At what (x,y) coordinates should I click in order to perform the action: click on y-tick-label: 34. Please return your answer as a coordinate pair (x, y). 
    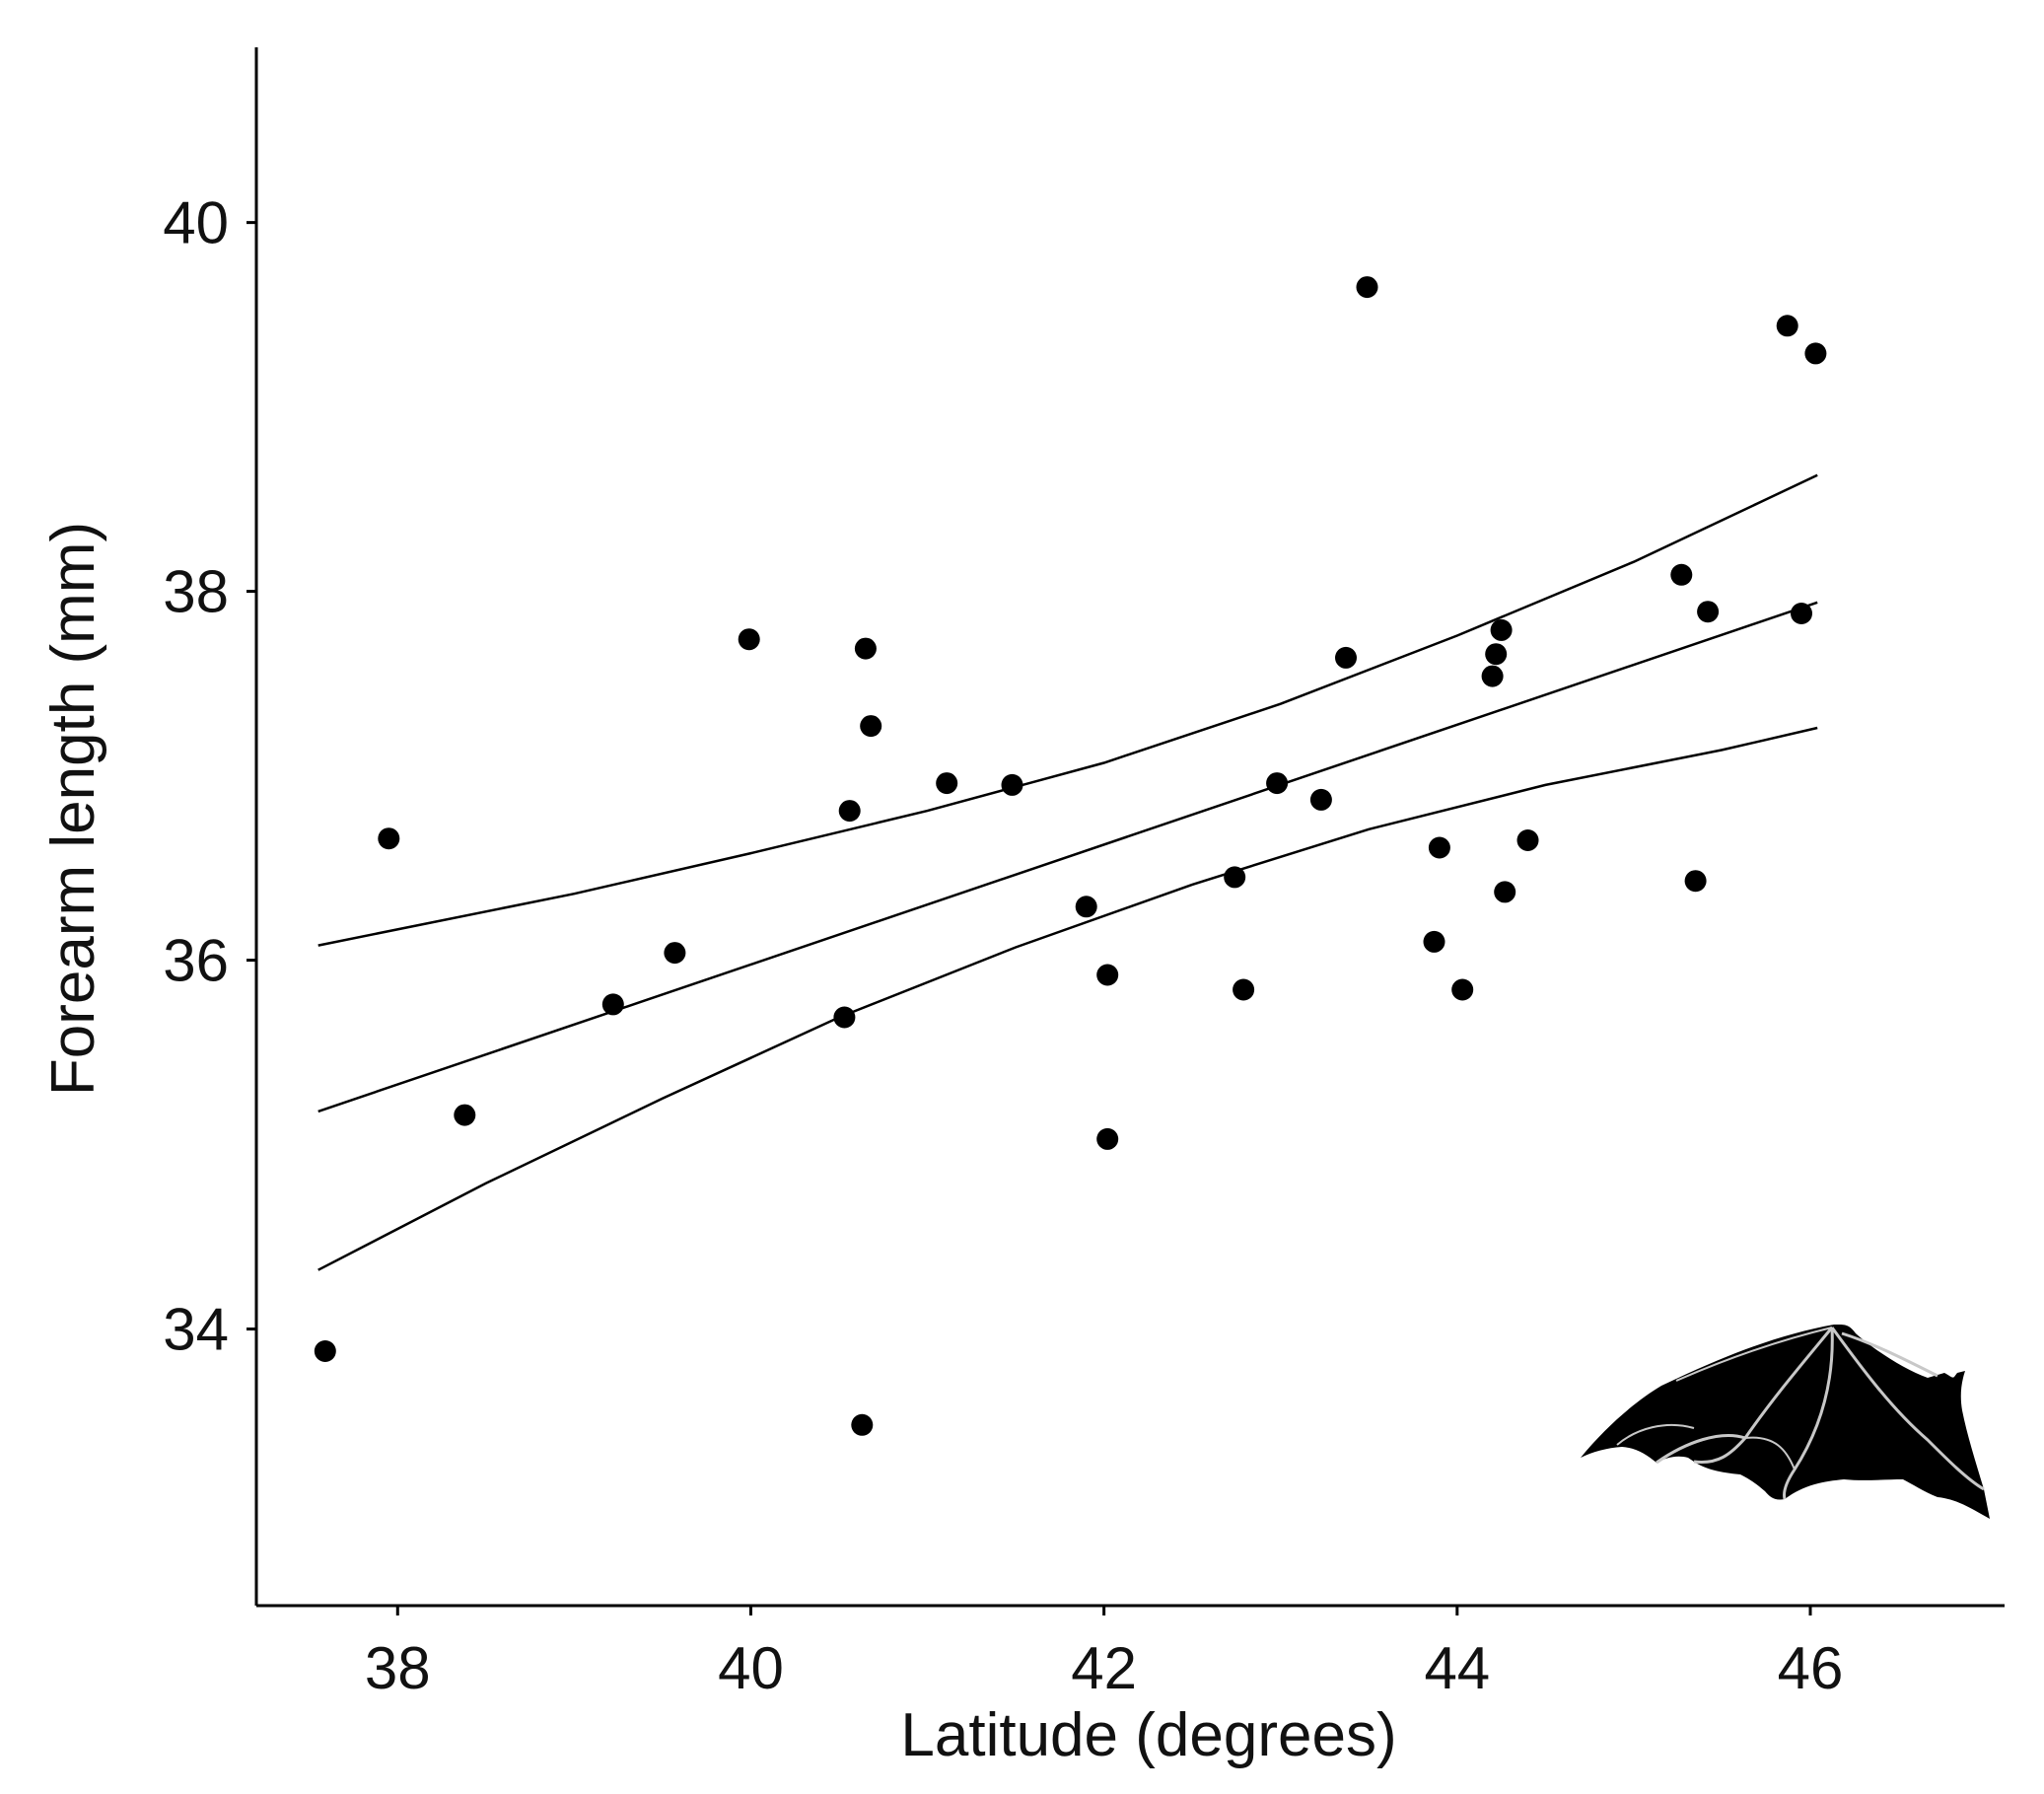
    Looking at the image, I should click on (196, 1330).